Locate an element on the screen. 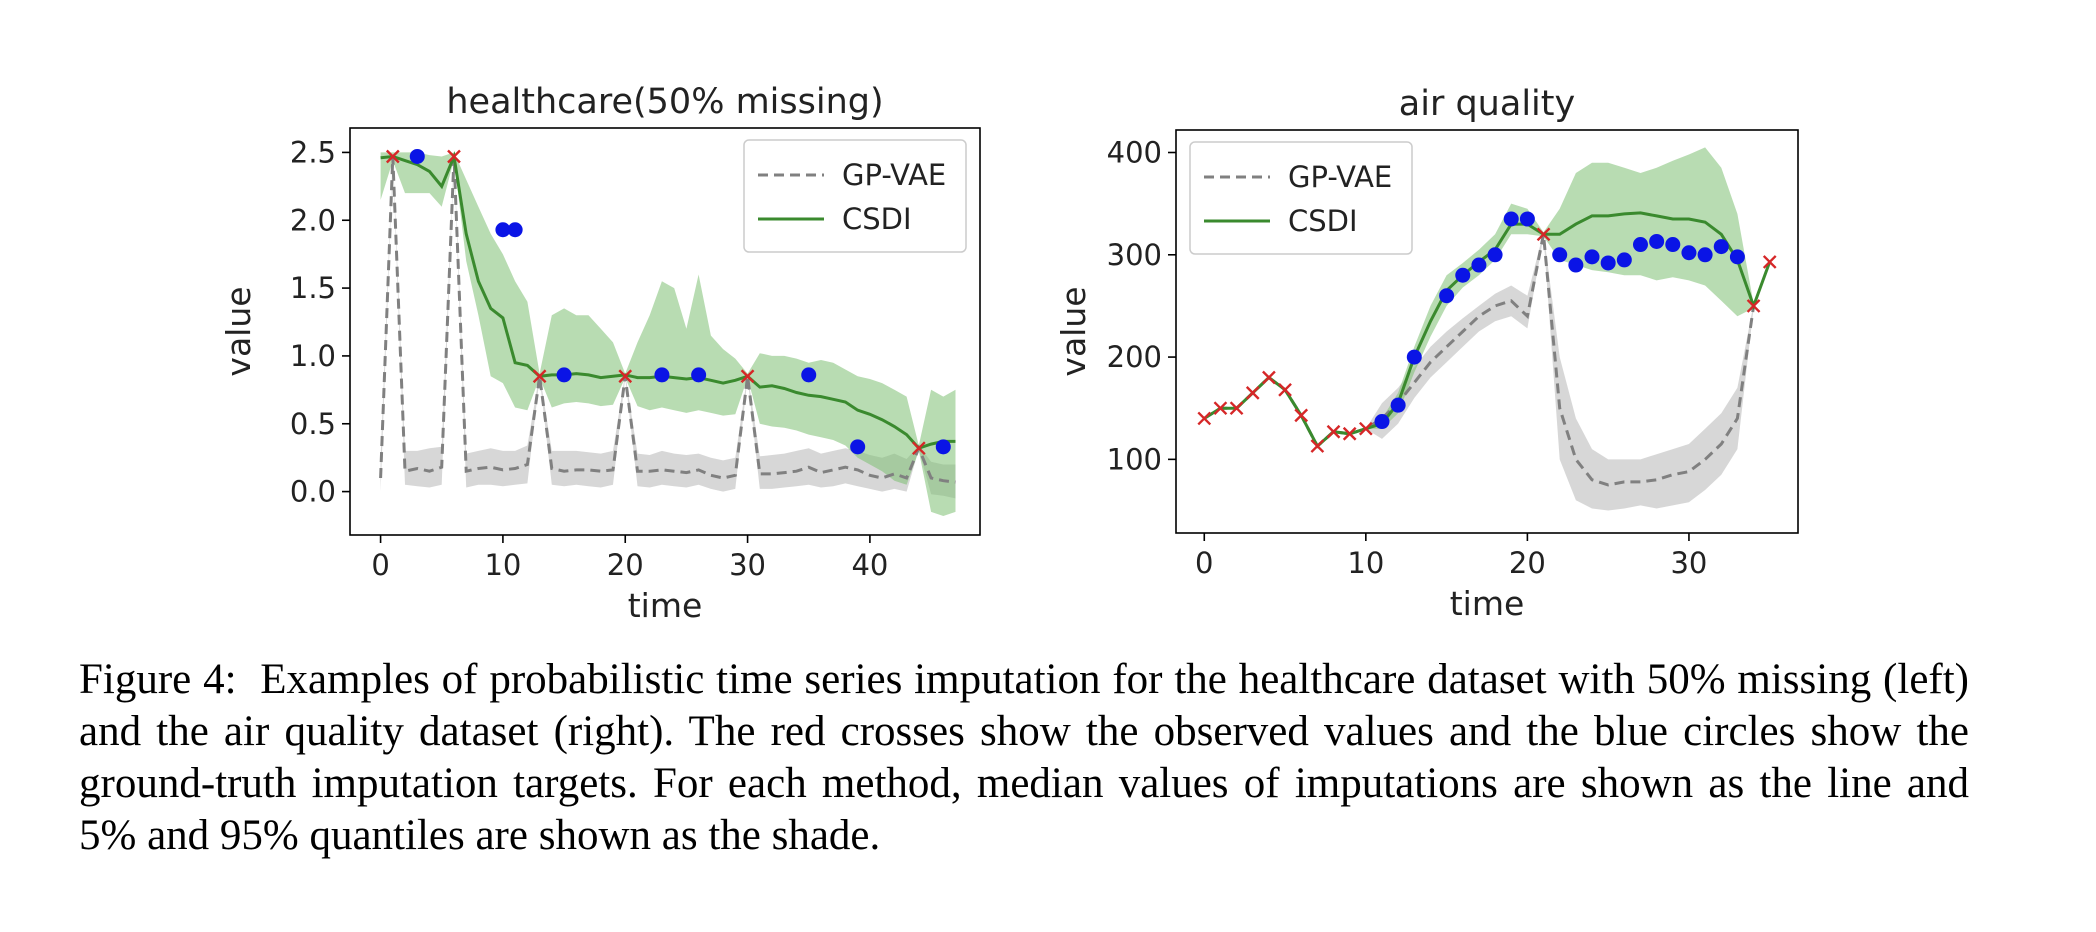 This screenshot has height=932, width=2096. y-tick-label: 0.0 is located at coordinates (313, 492).